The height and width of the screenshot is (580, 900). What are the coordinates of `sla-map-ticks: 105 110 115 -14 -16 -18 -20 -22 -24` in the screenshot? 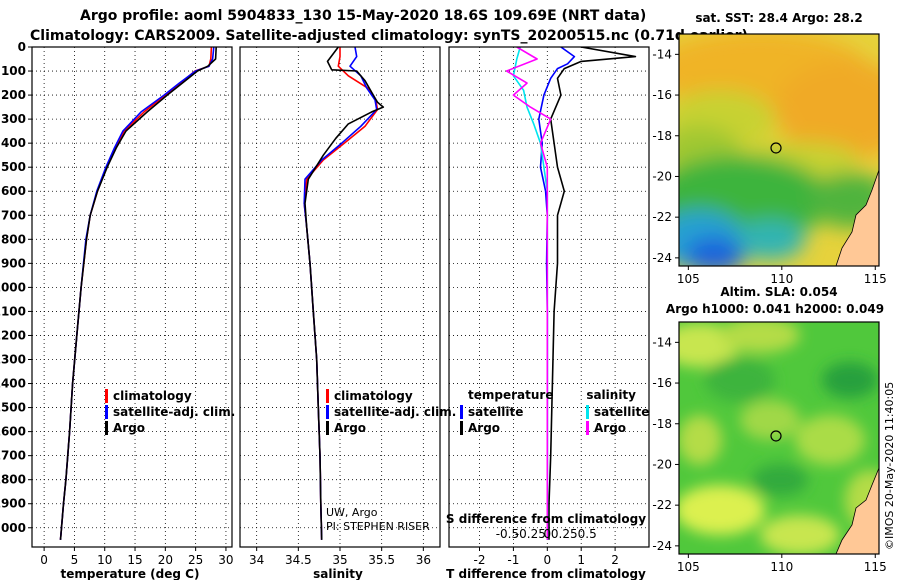 It's located at (769, 454).